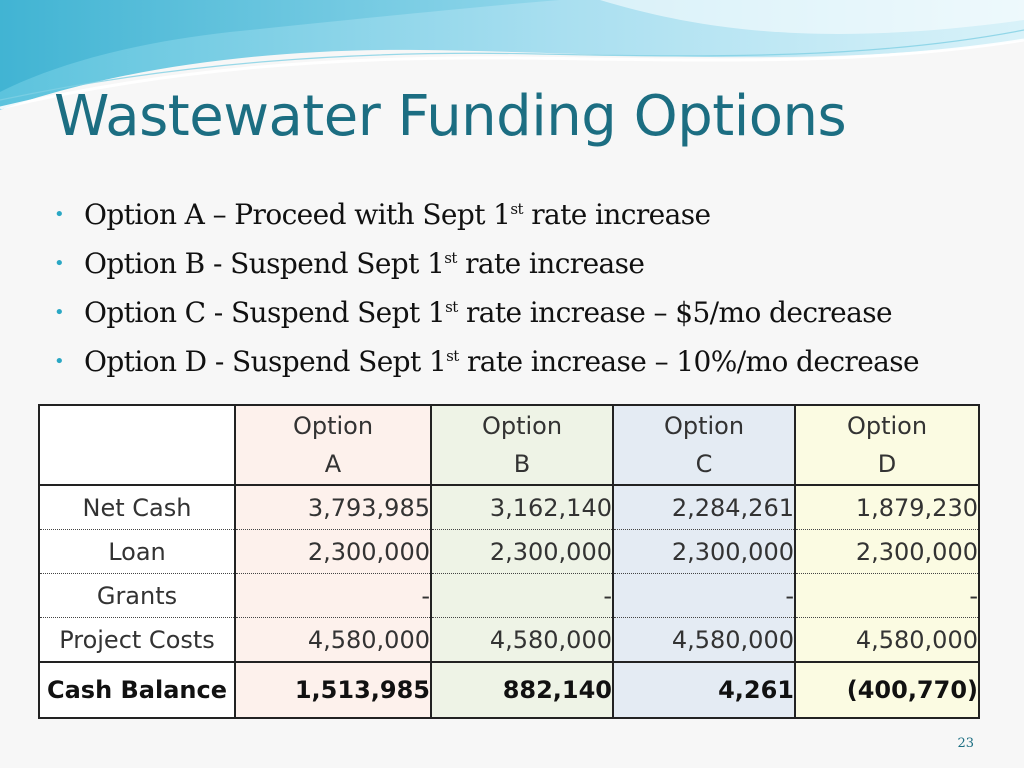 The height and width of the screenshot is (768, 1024). Describe the element at coordinates (887, 690) in the screenshot. I see `table-cell: (400,770)` at that location.